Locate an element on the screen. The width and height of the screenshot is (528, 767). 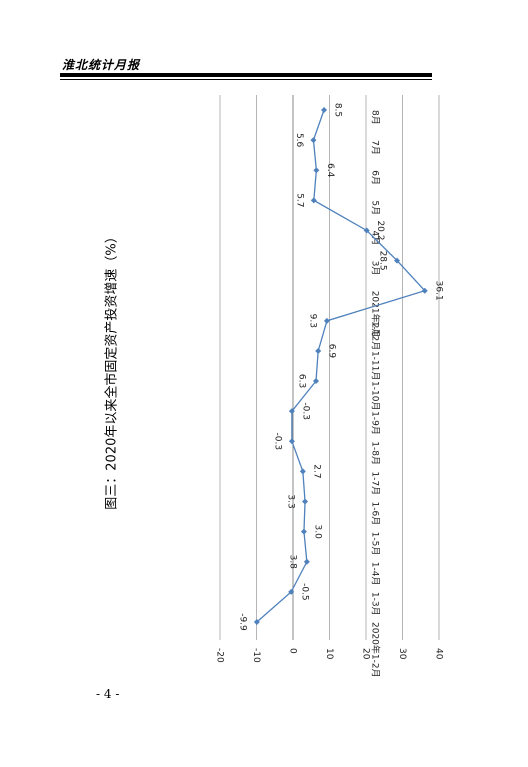
data-label: 9.3 is located at coordinates (312, 321).